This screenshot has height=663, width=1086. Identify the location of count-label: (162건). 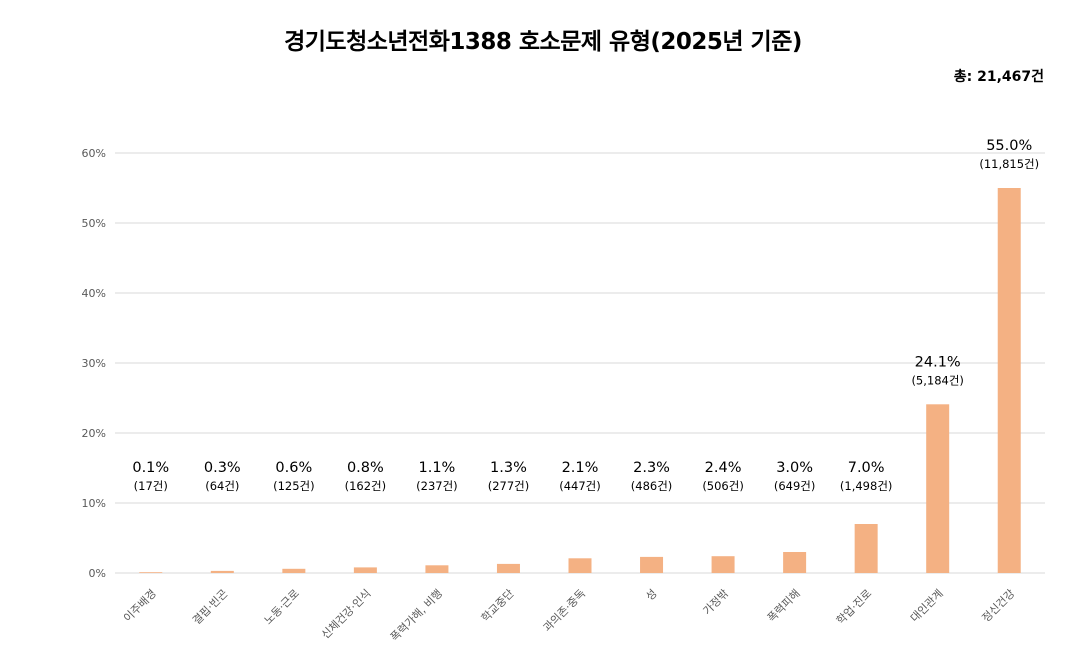
(366, 486).